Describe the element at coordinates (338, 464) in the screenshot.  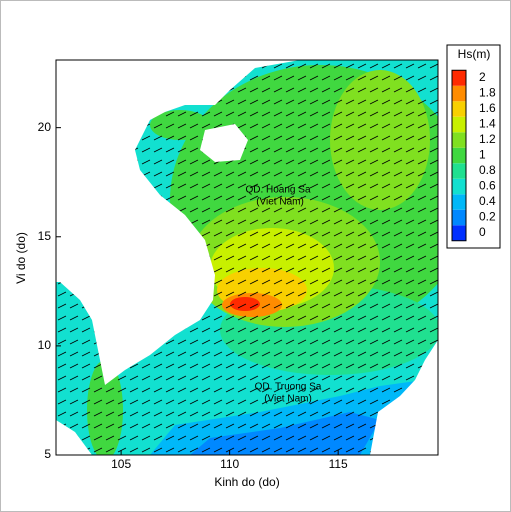
I see `x-tick-label: 115` at that location.